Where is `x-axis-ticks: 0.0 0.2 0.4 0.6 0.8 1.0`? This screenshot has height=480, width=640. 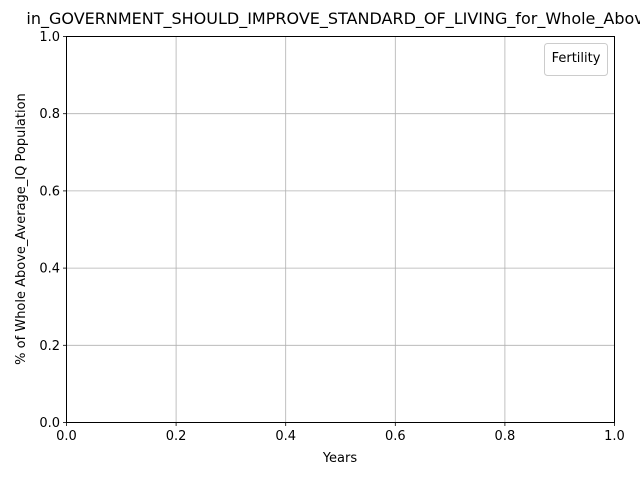 x-axis-ticks: 0.0 0.2 0.4 0.6 0.8 1.0 is located at coordinates (340, 433).